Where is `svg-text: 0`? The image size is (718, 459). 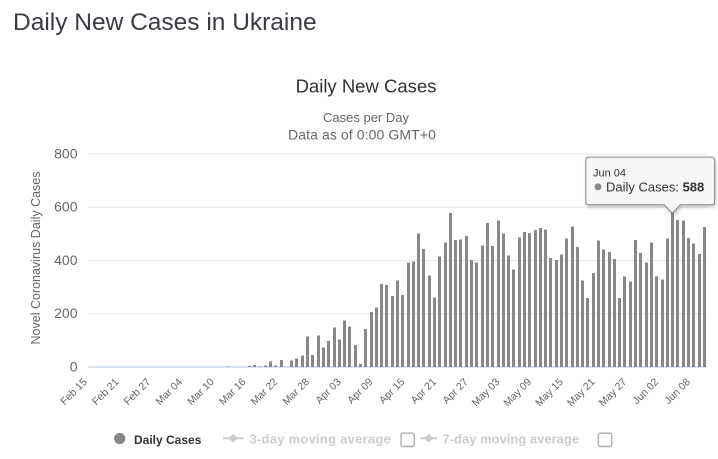 svg-text: 0 is located at coordinates (74, 366).